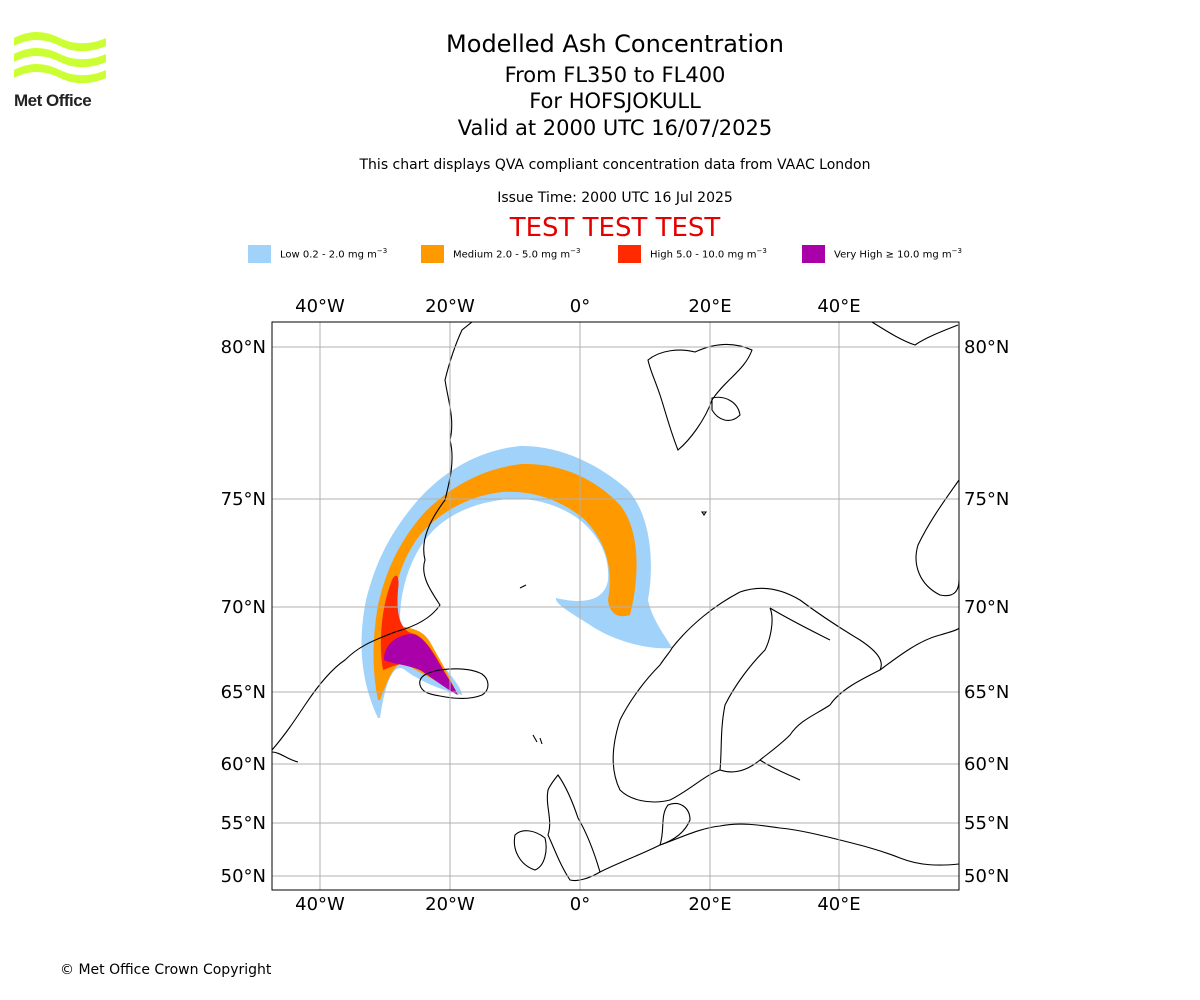  What do you see at coordinates (615, 44) in the screenshot?
I see `chart-title: Modelled Ash Concentration` at bounding box center [615, 44].